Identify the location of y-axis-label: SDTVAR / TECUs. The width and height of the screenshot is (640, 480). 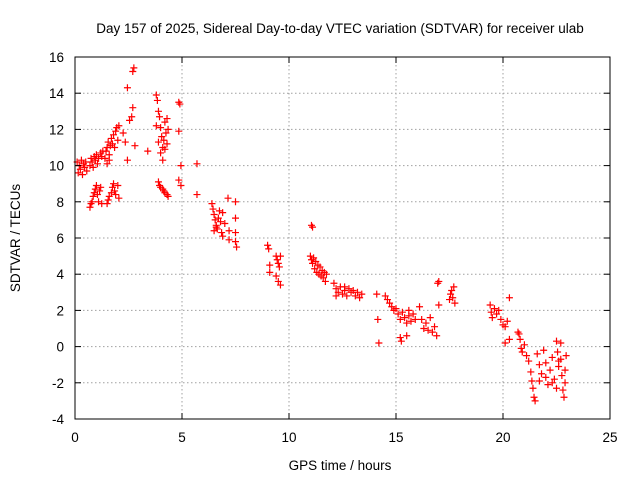
(15, 238).